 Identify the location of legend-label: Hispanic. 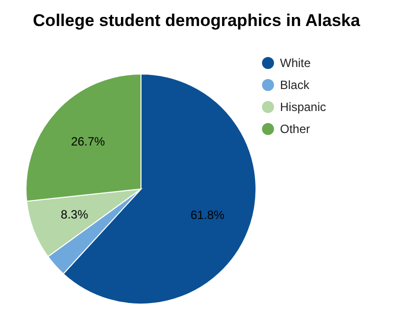
(303, 107).